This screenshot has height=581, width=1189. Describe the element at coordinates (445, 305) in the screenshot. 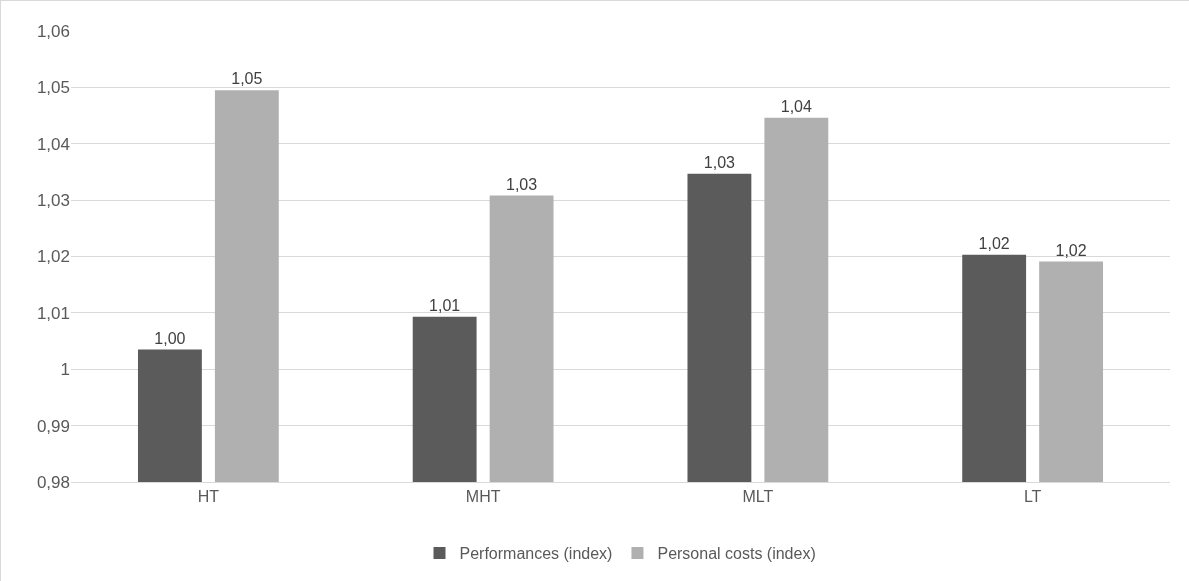

I see `data-label: 1,01` at that location.